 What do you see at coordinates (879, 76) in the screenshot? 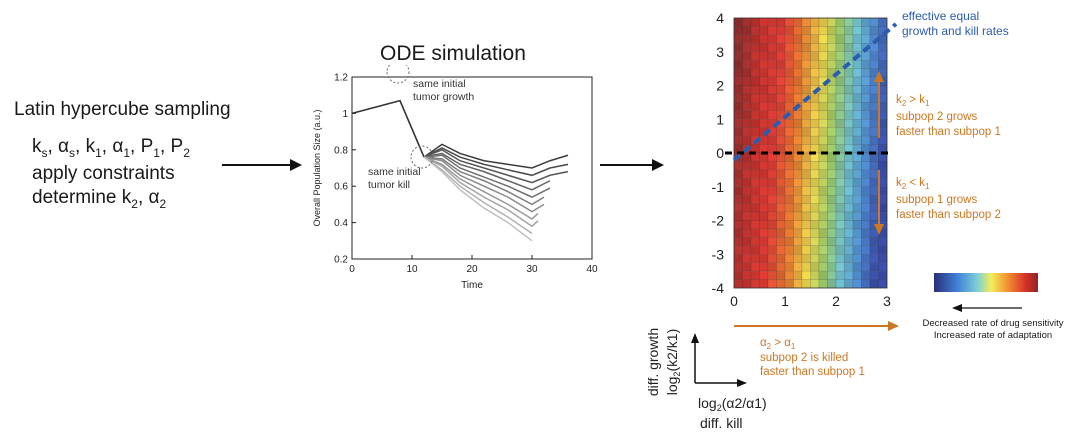
I see `upper-arrow-head` at bounding box center [879, 76].